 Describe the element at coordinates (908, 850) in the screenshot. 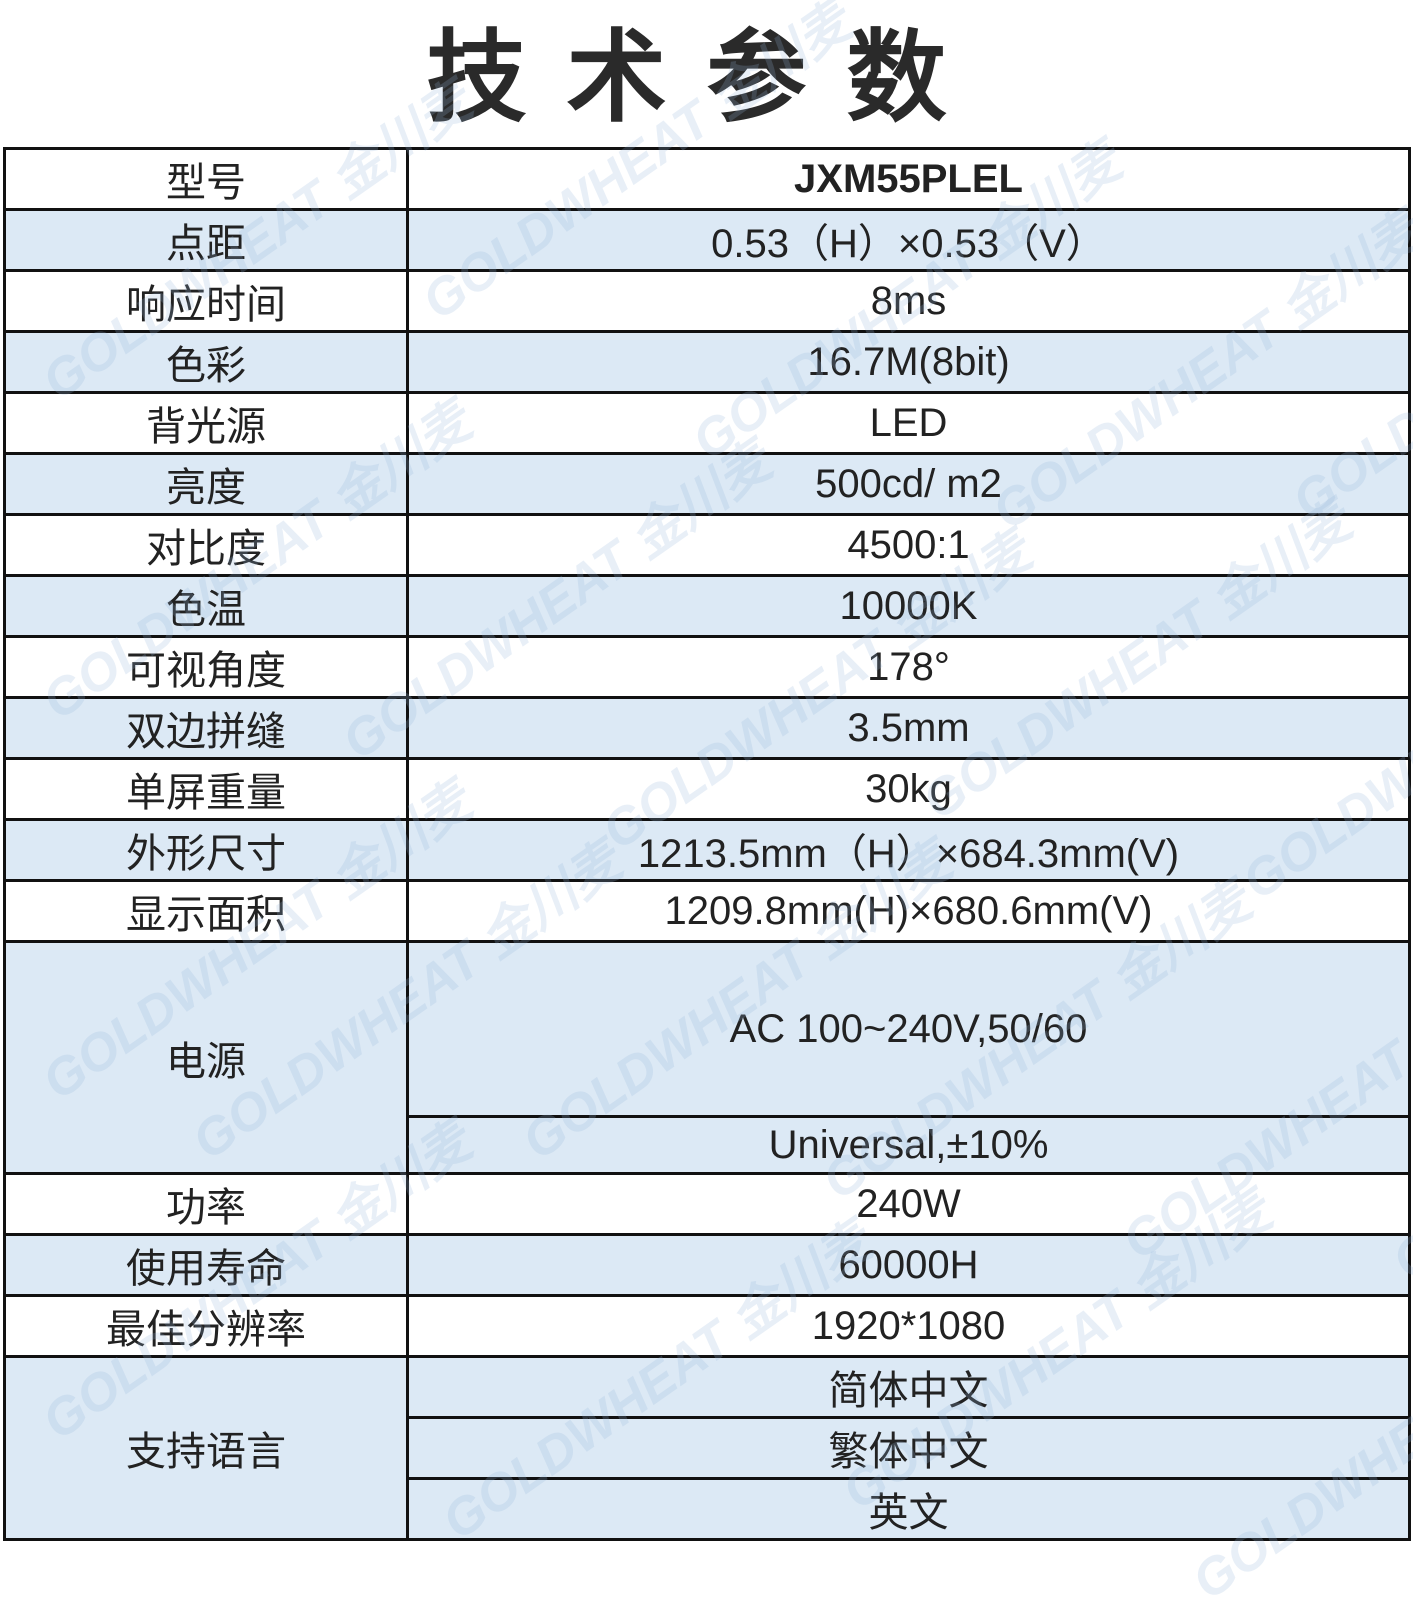

I see `spec-value: 1213.5mm（H）×684.3mm(V)` at that location.